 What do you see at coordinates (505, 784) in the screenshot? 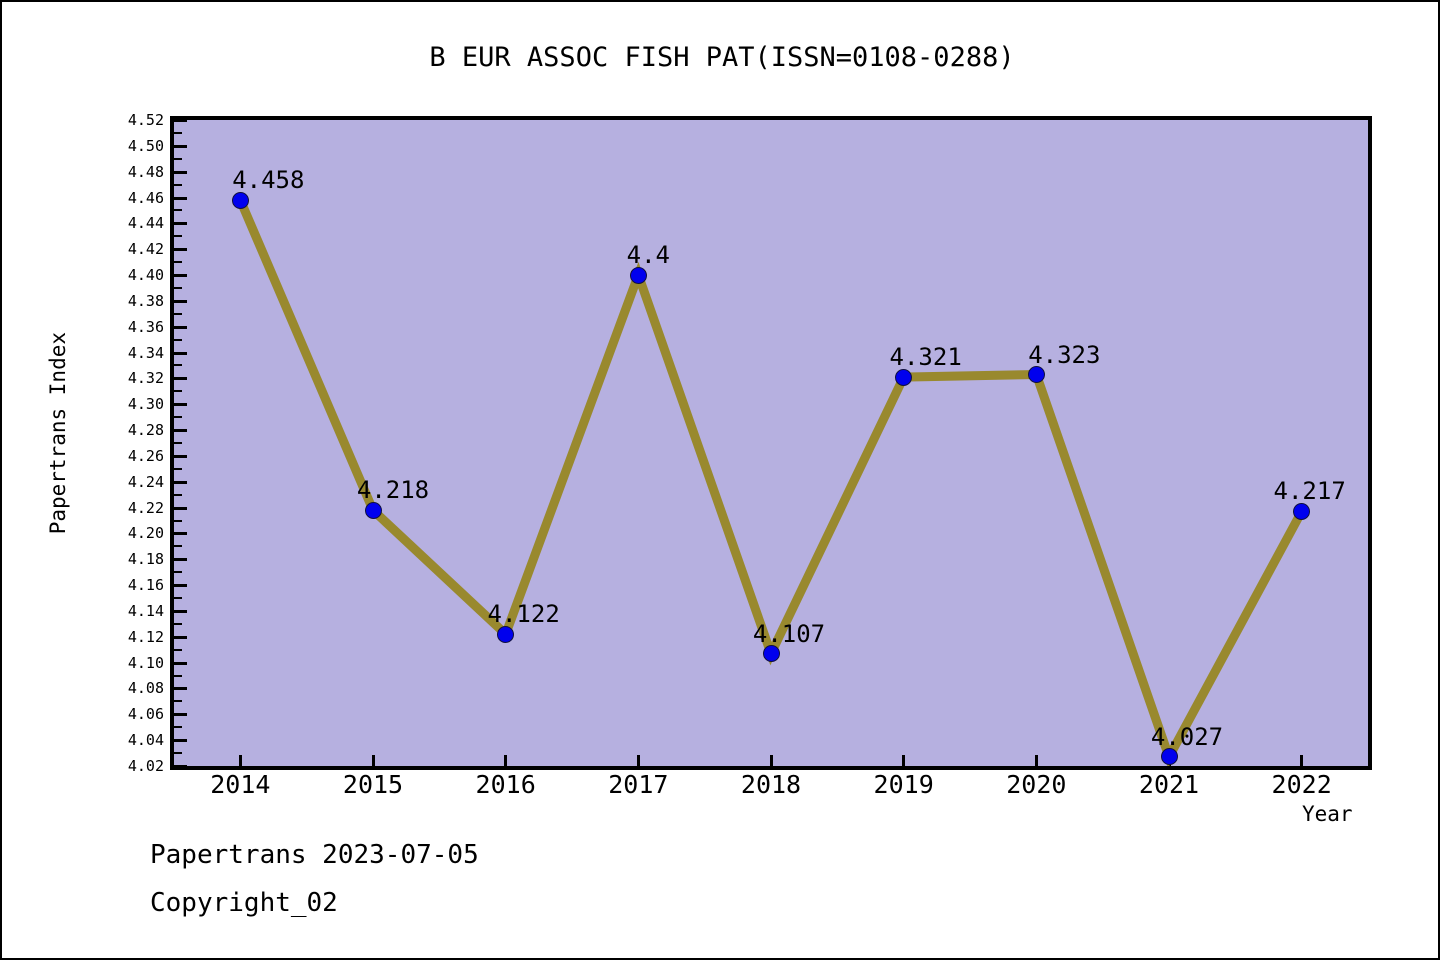
I see `x-tick-label: 2016` at bounding box center [505, 784].